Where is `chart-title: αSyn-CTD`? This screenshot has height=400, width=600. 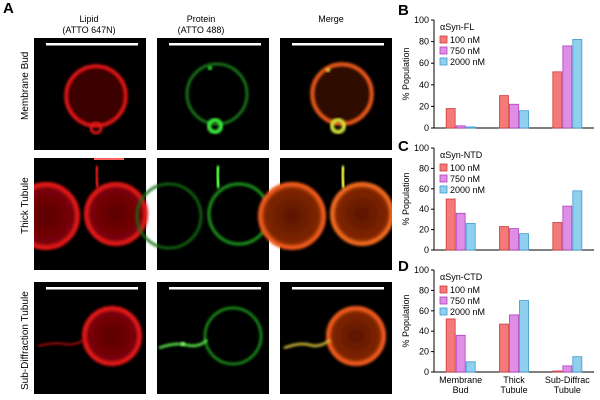 chart-title: αSyn-CTD is located at coordinates (461, 277).